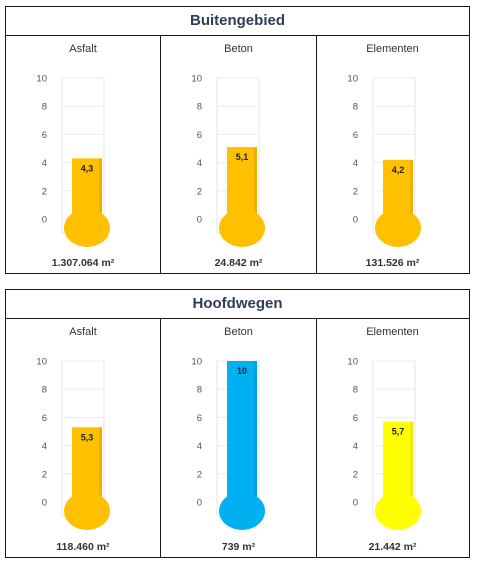 The width and height of the screenshot is (480, 563). I want to click on thermometer-chart: 0 2 4 6 8 10 5,1, so click(228, 160).